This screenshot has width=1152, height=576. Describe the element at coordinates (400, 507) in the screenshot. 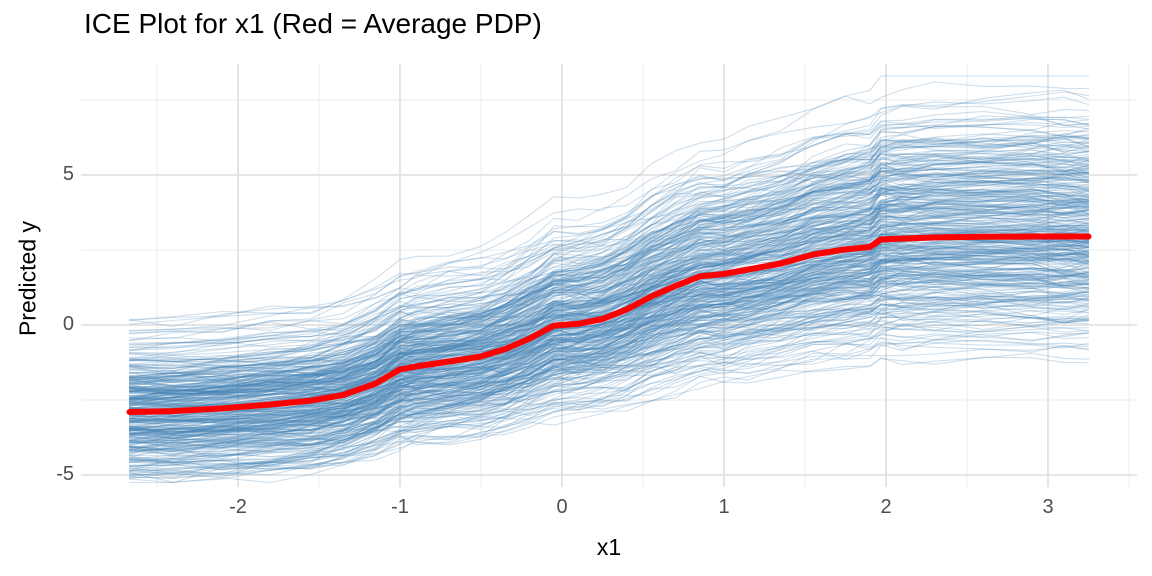

I see `x-tick-label: -1` at that location.